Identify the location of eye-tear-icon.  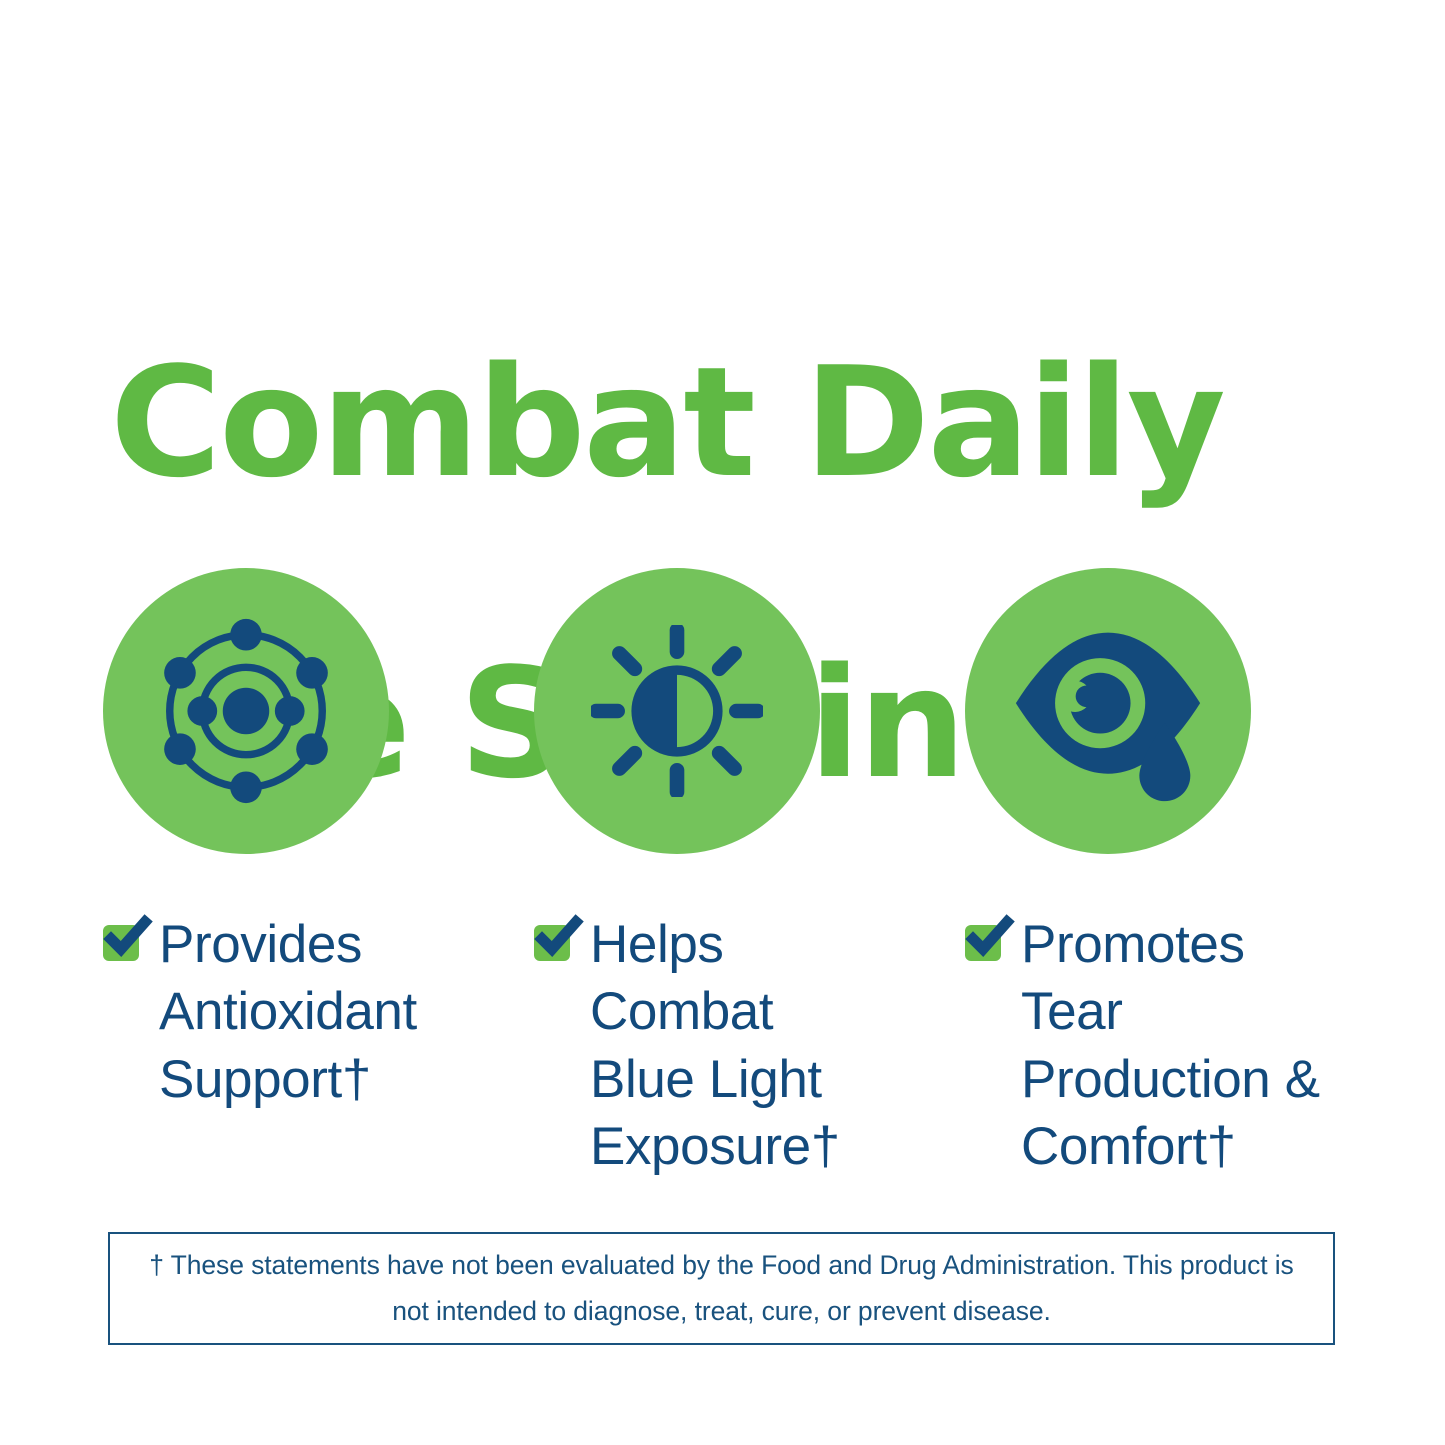
(1108, 711).